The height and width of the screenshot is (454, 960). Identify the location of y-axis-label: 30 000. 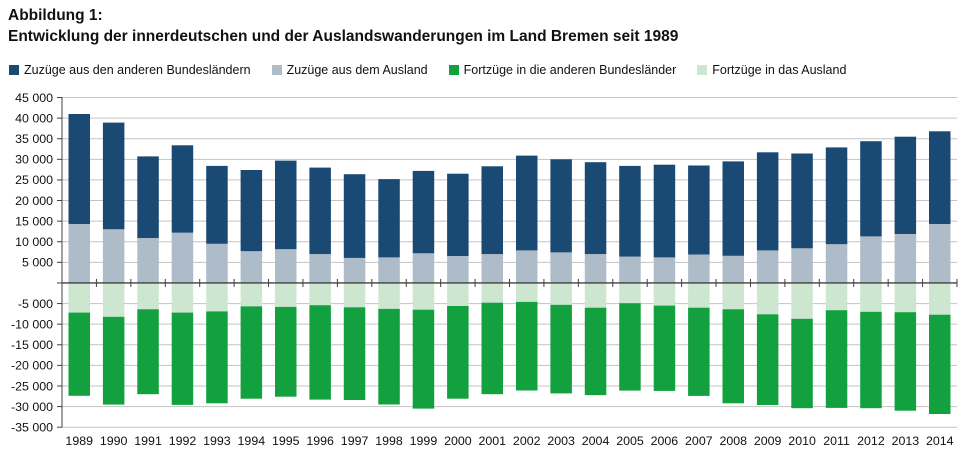
(34, 160).